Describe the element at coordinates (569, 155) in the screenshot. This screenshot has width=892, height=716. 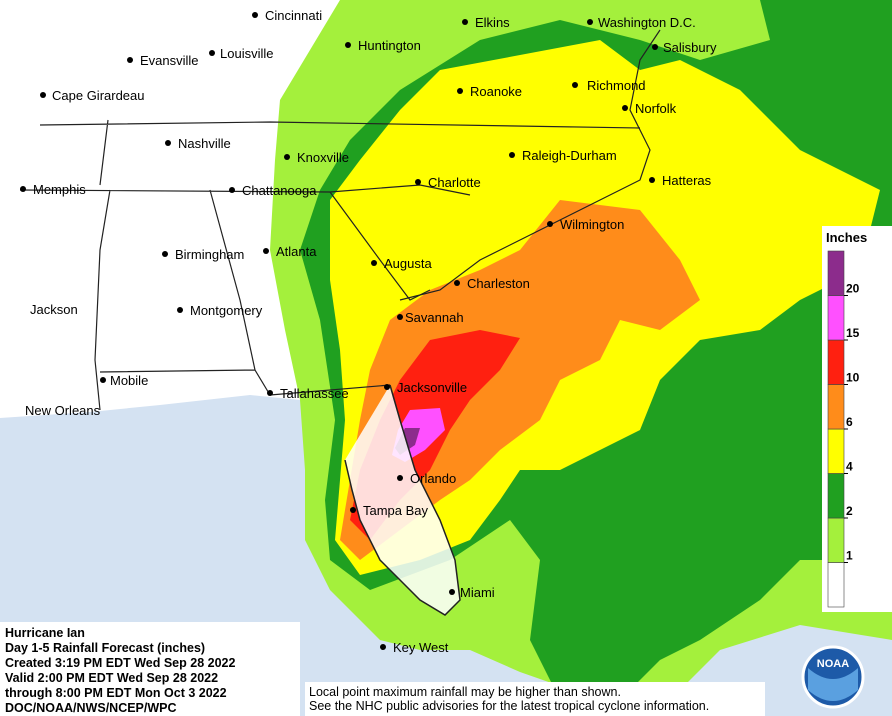
I see `city-label: Raleigh-Durham` at that location.